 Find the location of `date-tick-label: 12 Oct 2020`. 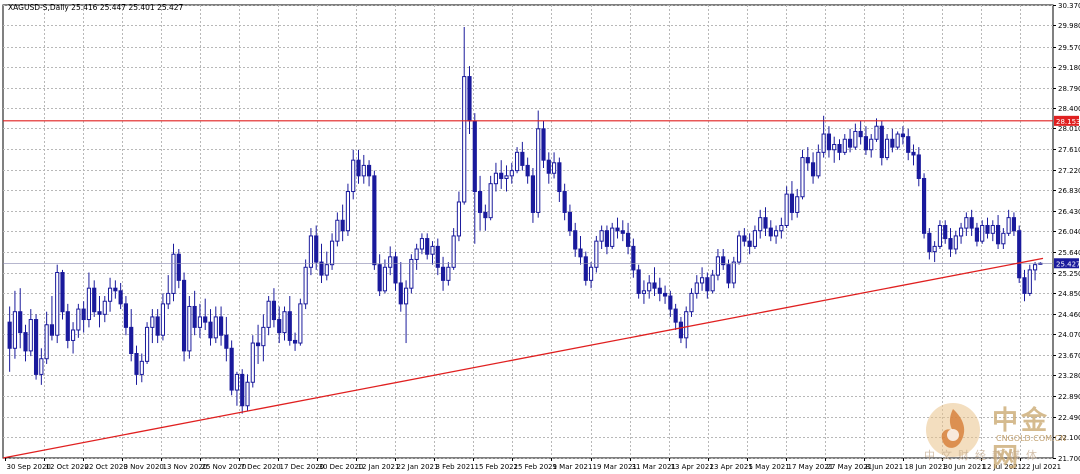

date-tick-label: 12 Oct 2020 is located at coordinates (67, 467).